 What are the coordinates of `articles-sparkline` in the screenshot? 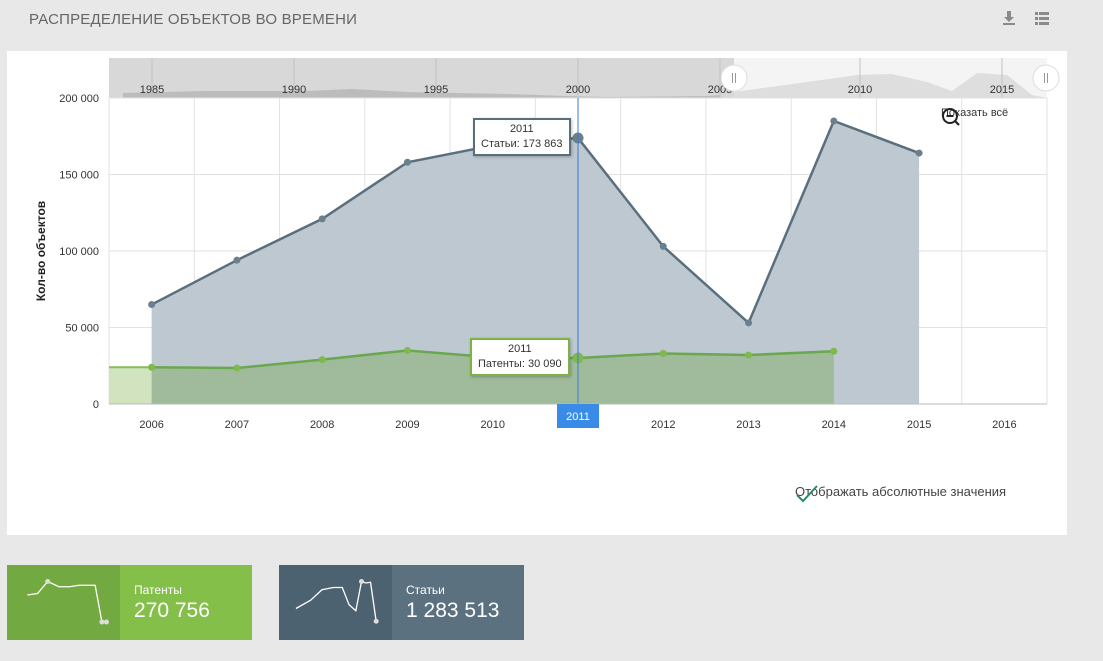 It's located at (335, 602).